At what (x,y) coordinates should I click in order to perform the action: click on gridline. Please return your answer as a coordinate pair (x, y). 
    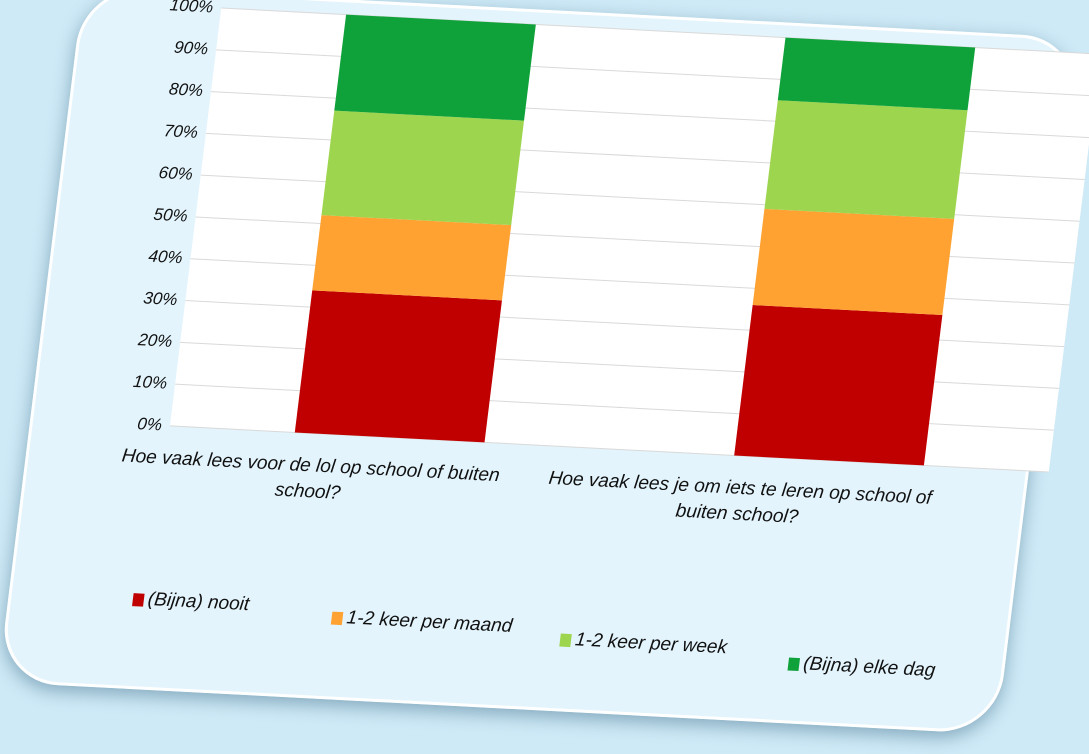
    Looking at the image, I should click on (655, 31).